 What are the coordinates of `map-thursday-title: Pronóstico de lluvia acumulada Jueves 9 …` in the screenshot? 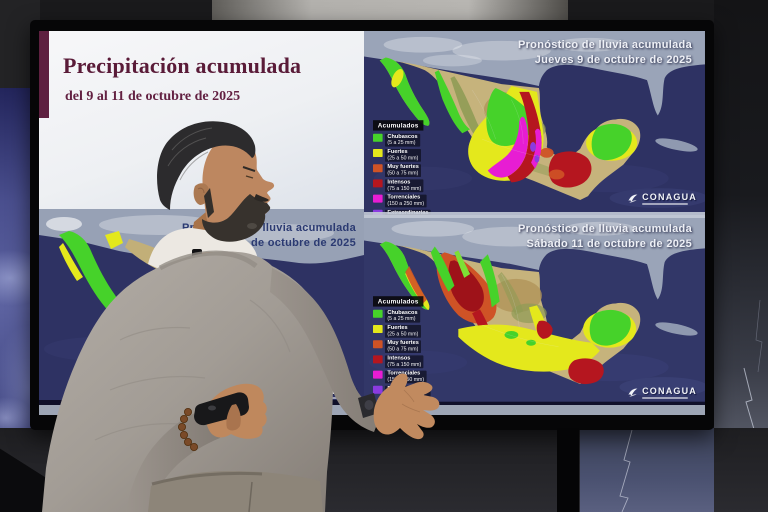 It's located at (605, 53).